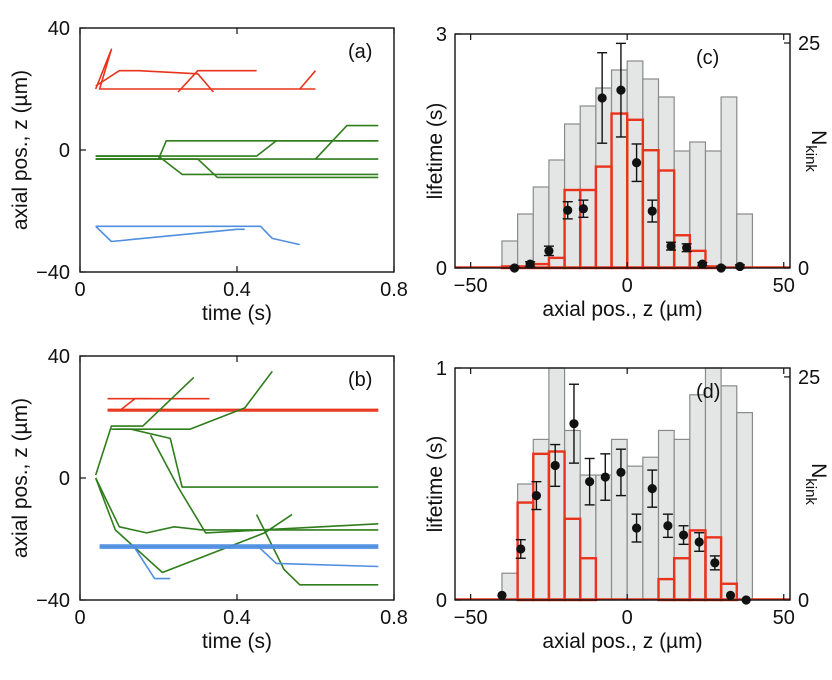 The width and height of the screenshot is (832, 680). What do you see at coordinates (394, 290) in the screenshot?
I see `x-tick-label-a: 0.8` at bounding box center [394, 290].